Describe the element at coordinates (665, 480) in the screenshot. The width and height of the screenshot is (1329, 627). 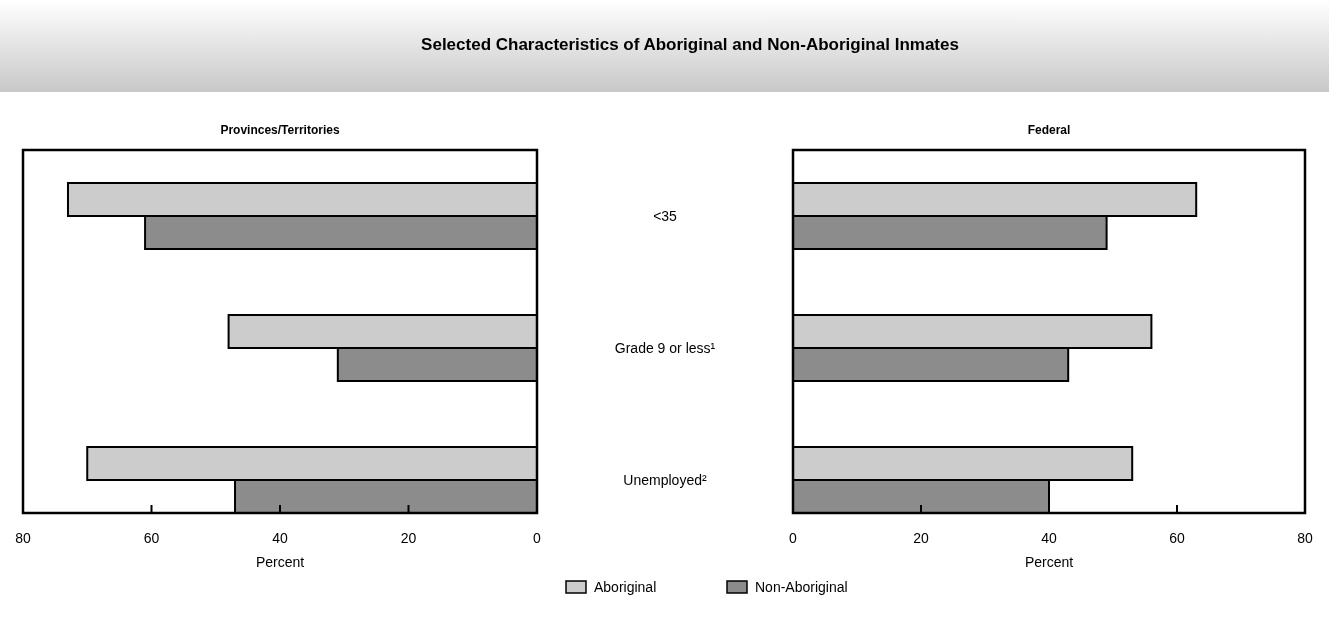
I see `y-tick-label: Unemployed²` at that location.